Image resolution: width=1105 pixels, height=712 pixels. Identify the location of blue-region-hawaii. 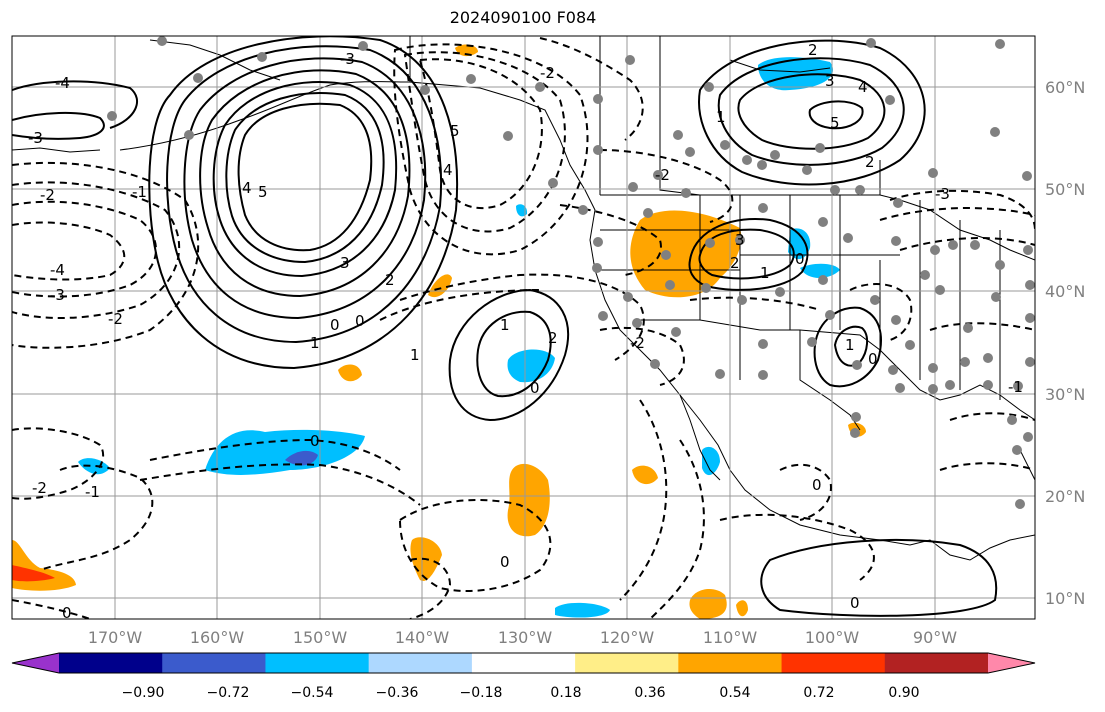
(285, 452).